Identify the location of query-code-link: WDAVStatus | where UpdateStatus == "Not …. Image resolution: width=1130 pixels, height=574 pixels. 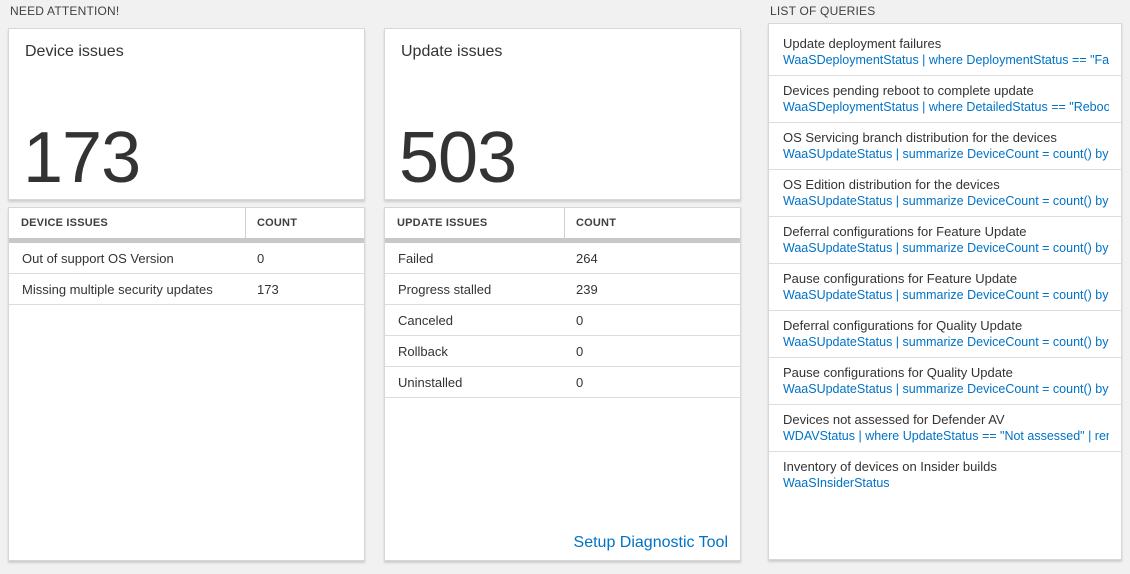
(946, 436).